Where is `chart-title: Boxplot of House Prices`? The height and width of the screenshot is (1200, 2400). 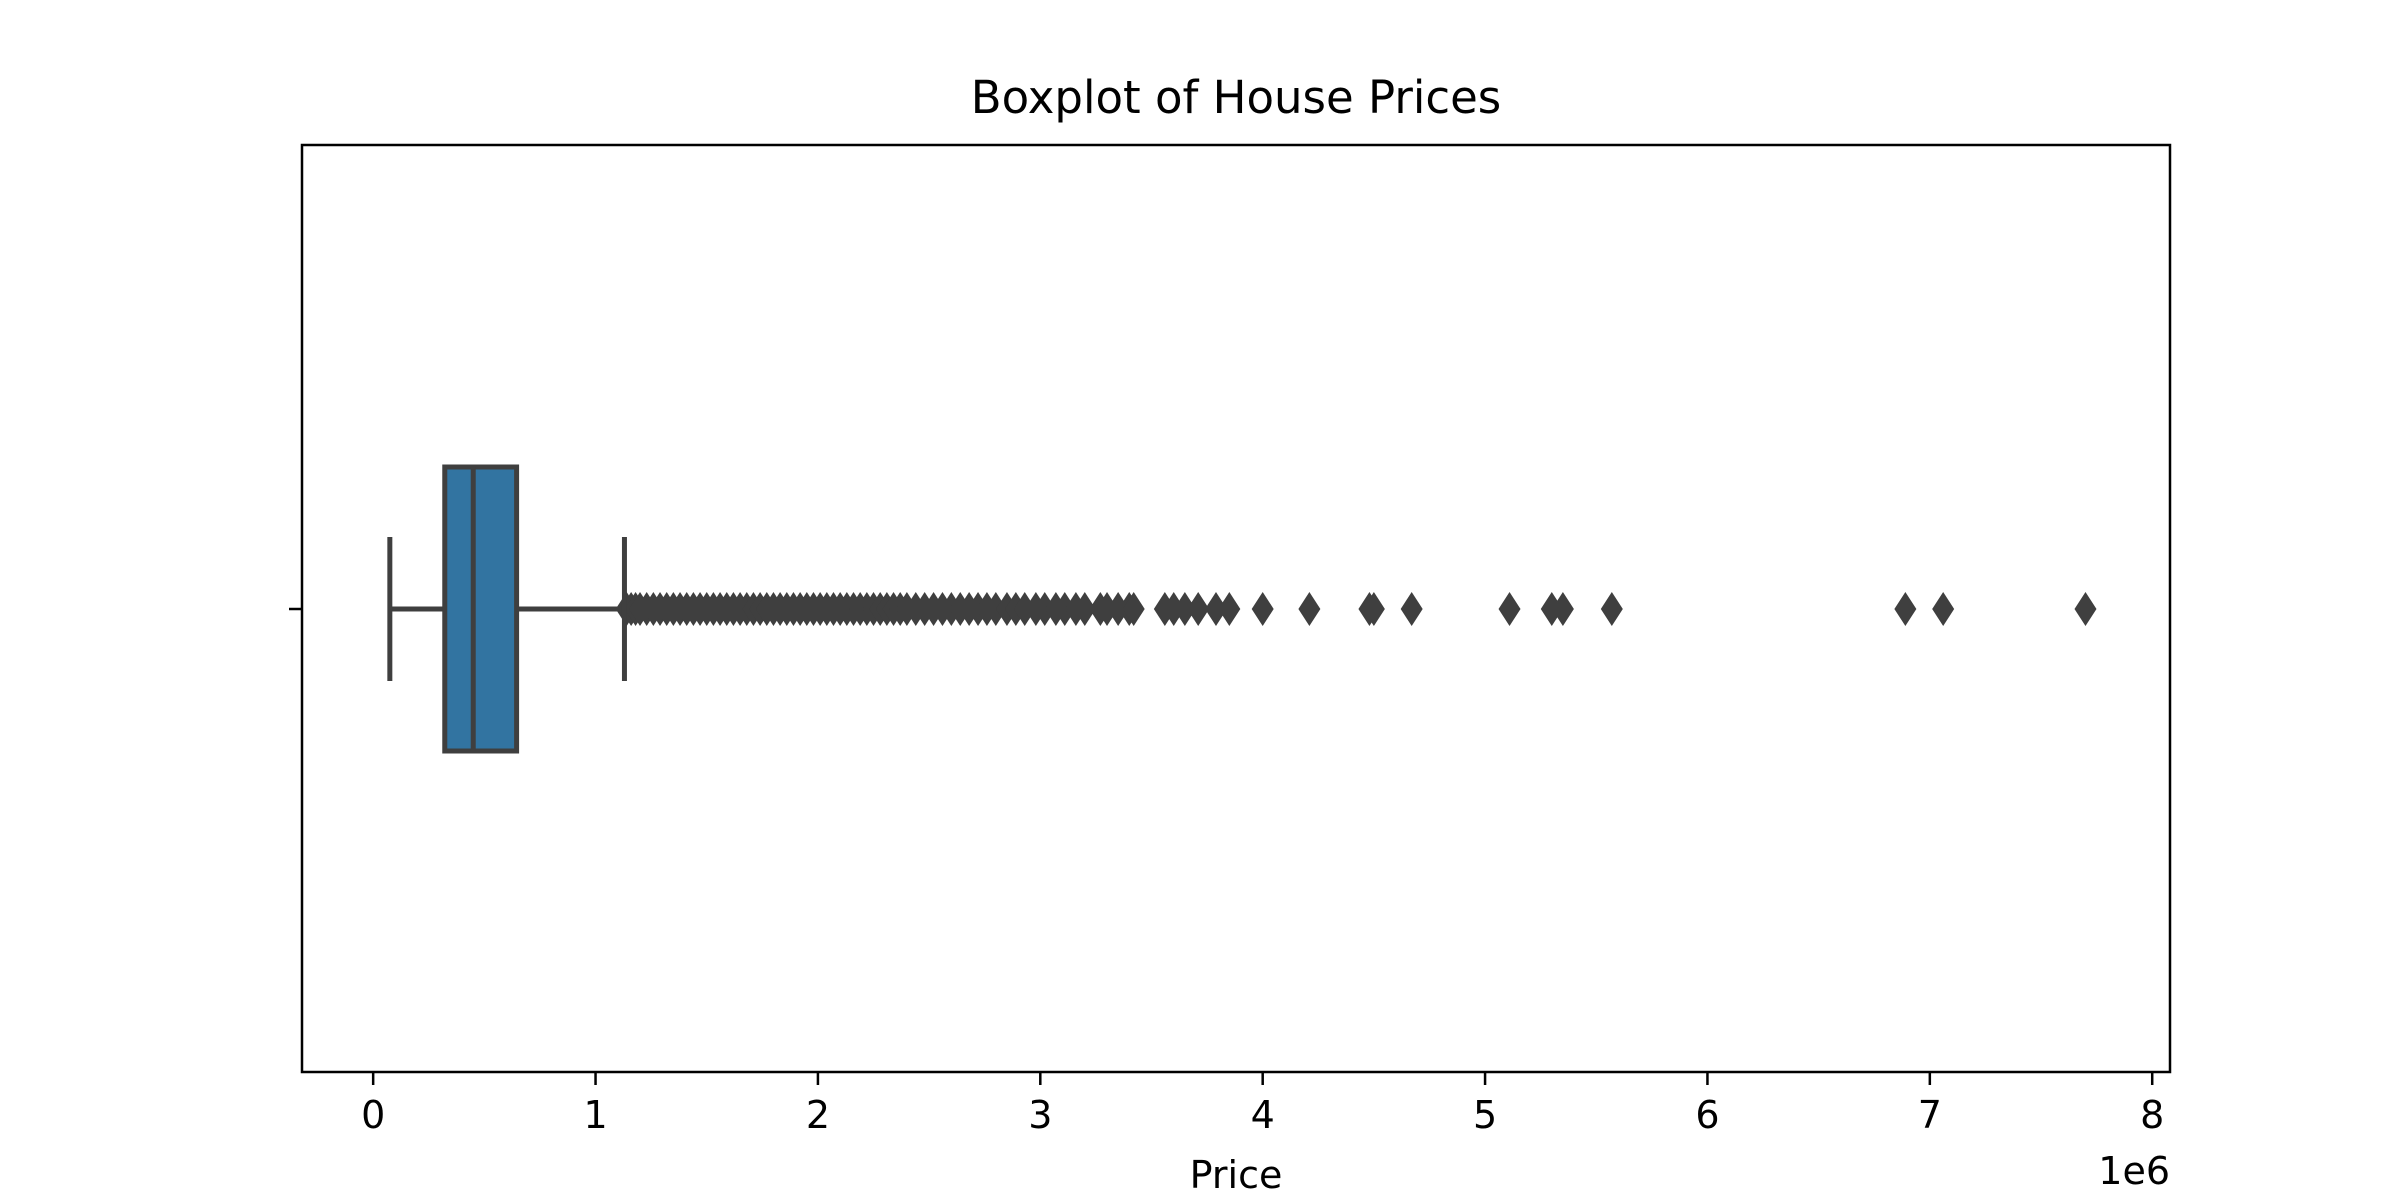
chart-title: Boxplot of House Prices is located at coordinates (1236, 97).